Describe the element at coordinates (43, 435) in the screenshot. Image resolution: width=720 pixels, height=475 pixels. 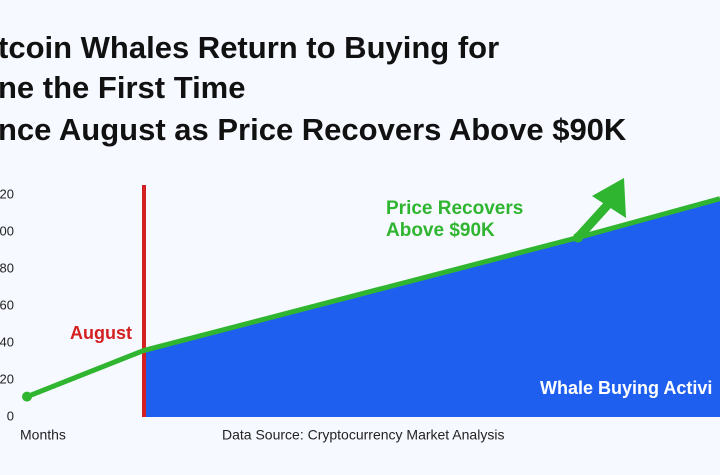
I see `x-axis-label: Months` at that location.